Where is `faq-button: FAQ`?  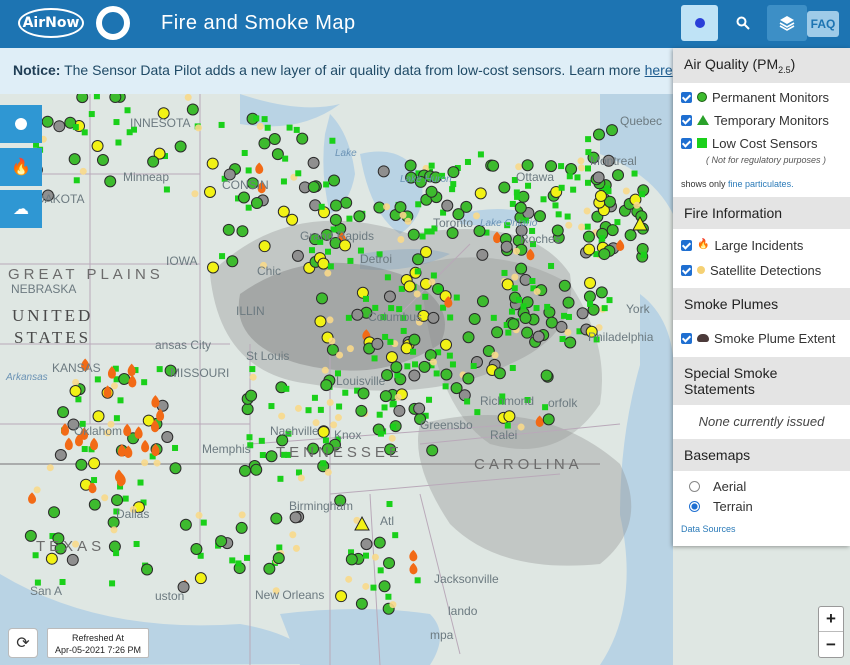 faq-button: FAQ is located at coordinates (823, 24).